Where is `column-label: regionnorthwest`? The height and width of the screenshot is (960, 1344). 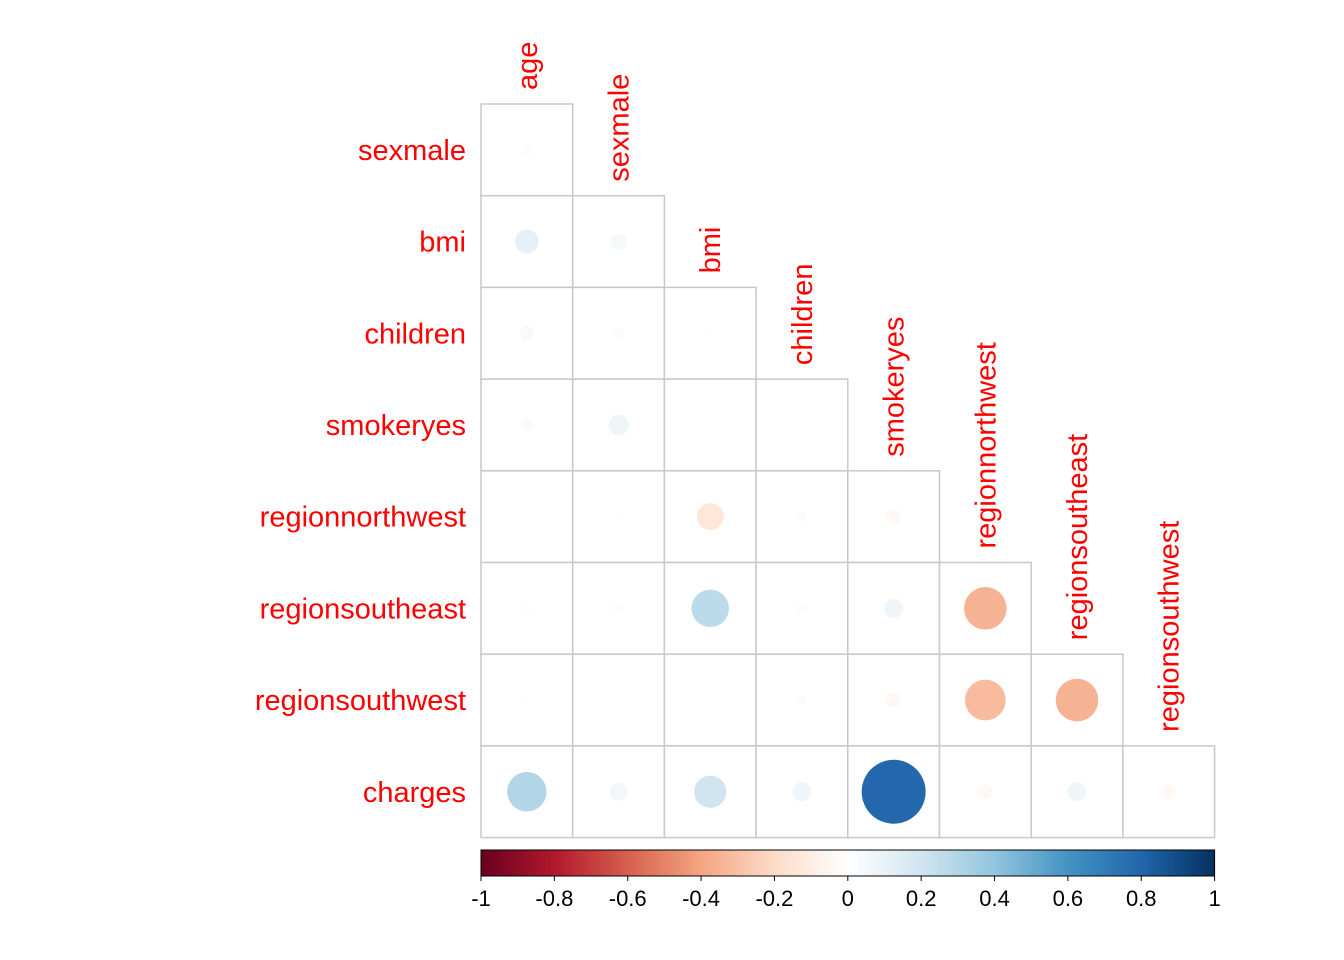
column-label: regionnorthwest is located at coordinates (986, 445).